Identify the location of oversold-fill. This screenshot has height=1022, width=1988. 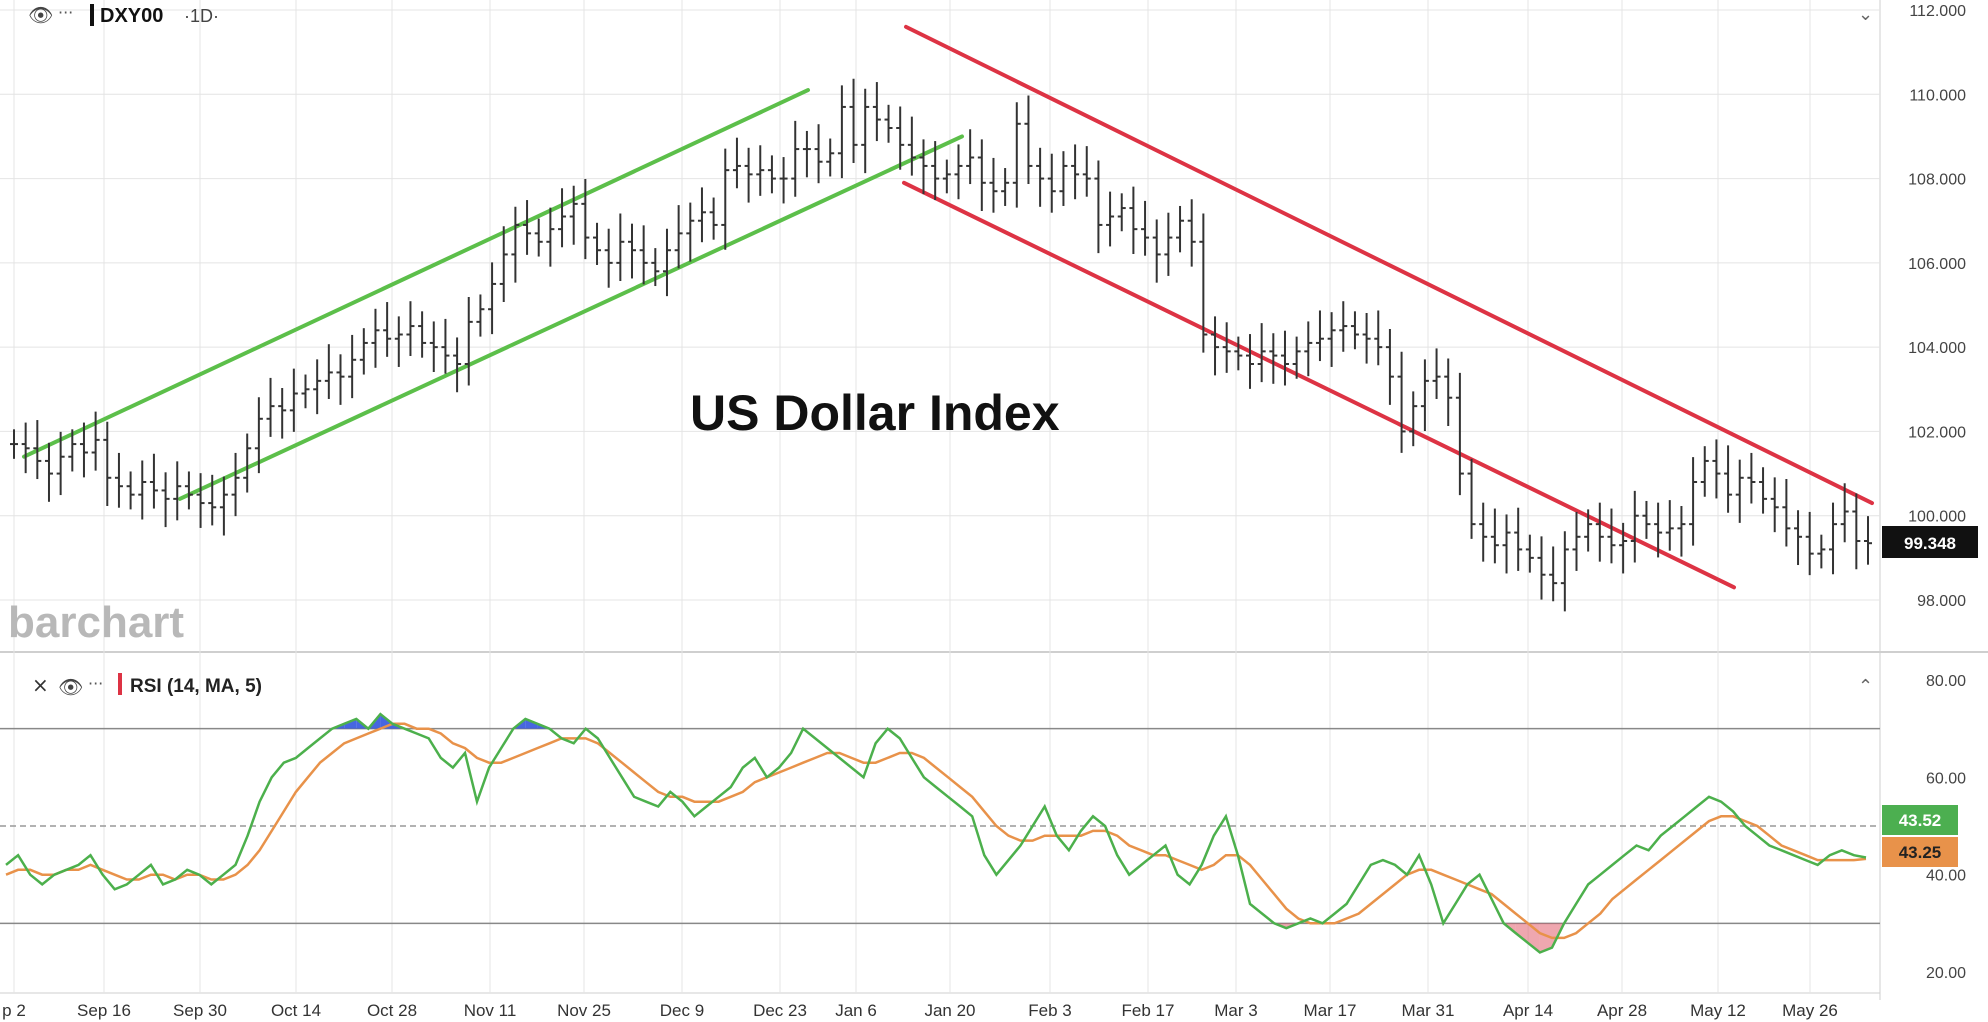
(1545, 938).